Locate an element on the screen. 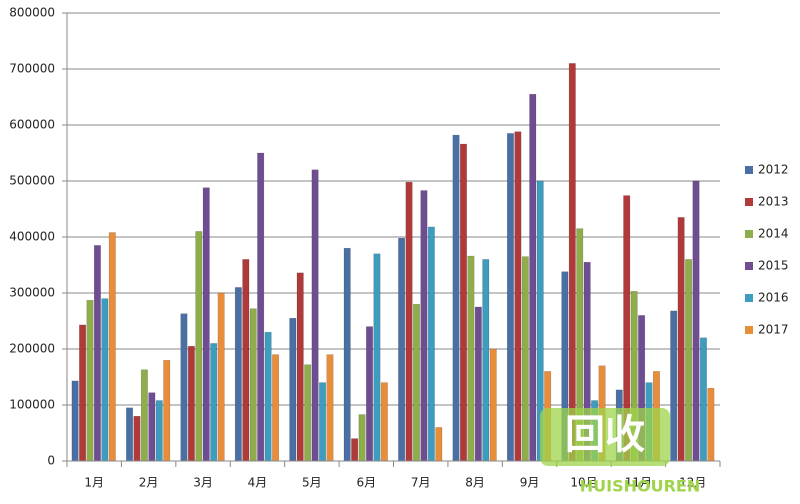 The image size is (800, 504). x-tick-label: 7月 is located at coordinates (421, 483).